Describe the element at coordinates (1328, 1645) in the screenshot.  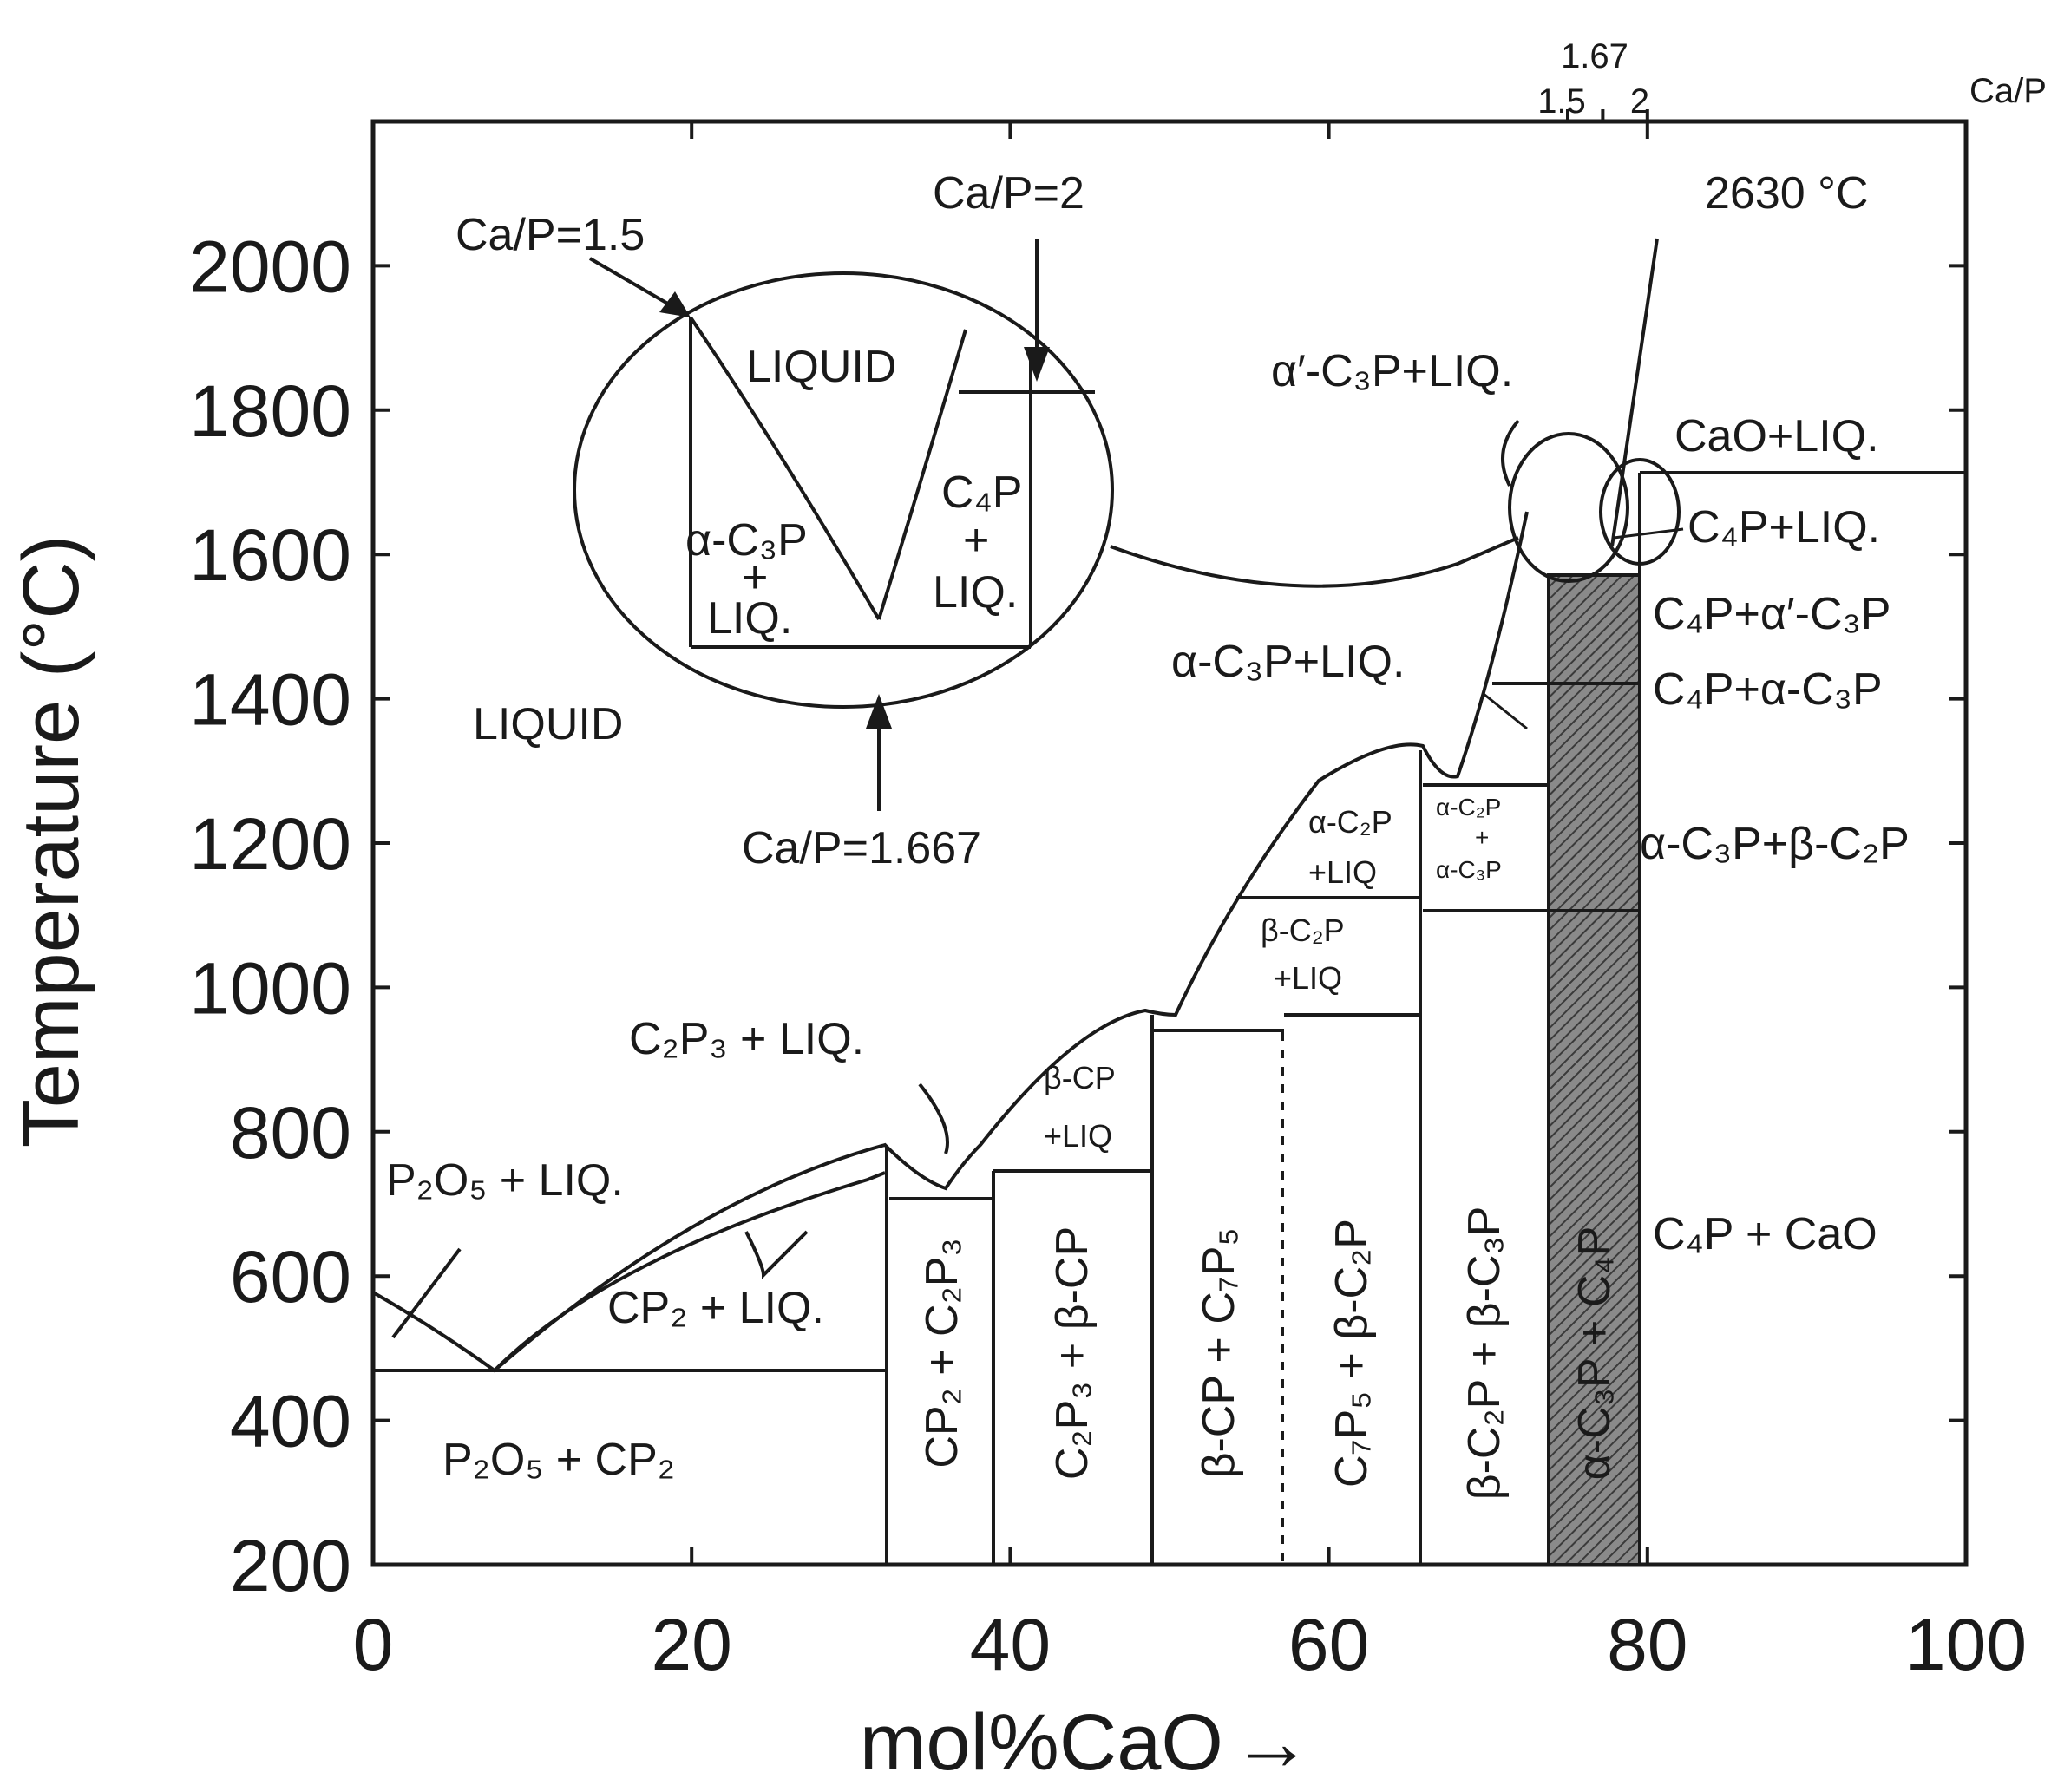
I see `x-tick-label-60: 60` at that location.